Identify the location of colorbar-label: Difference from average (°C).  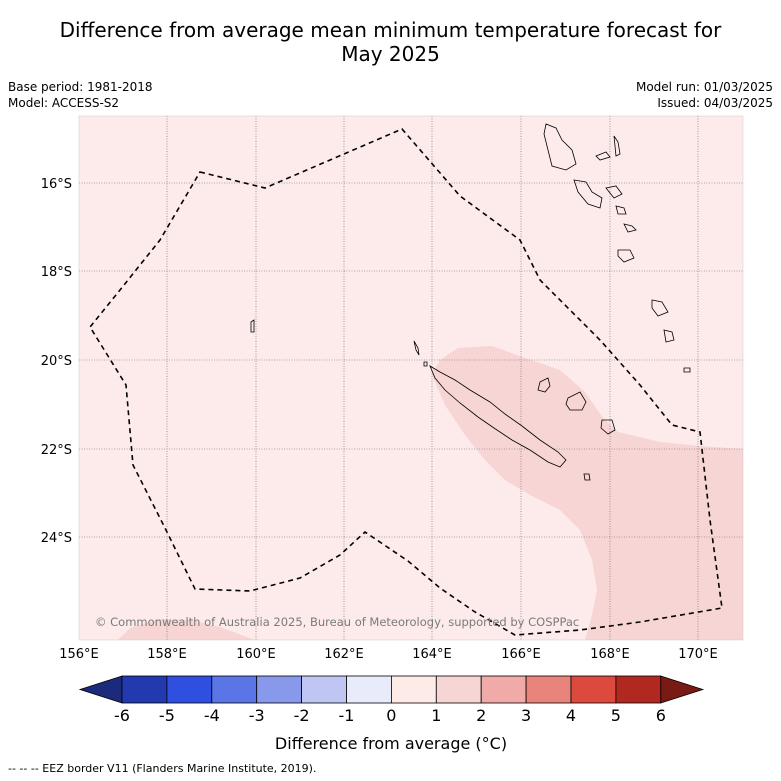
(391, 743).